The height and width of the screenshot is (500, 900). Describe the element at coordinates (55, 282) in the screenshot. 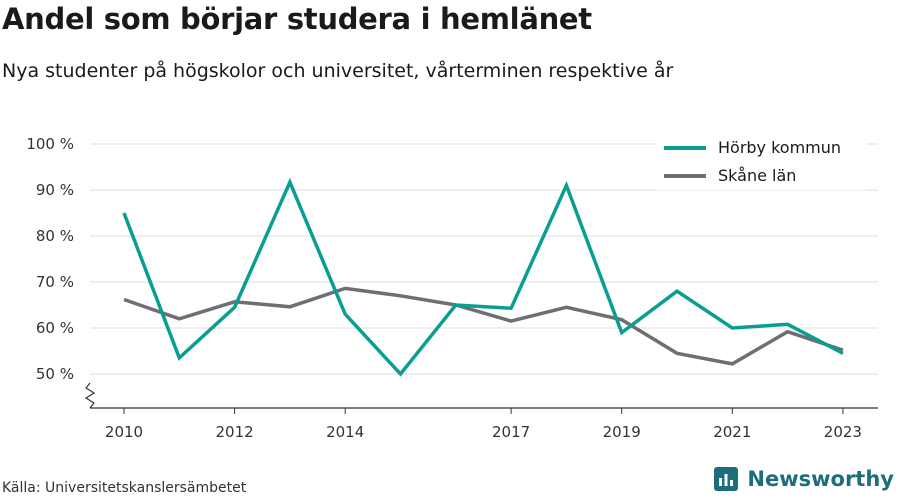

I see `y-tick-label: 70 %` at that location.